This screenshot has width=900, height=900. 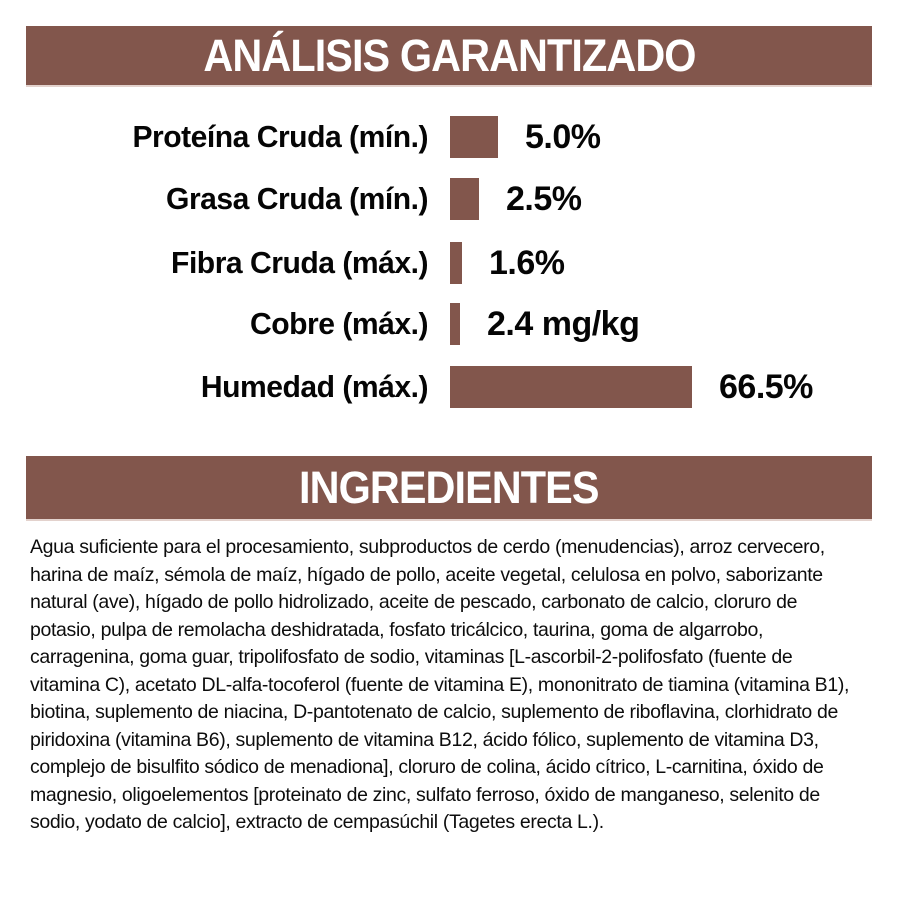 What do you see at coordinates (314, 386) in the screenshot?
I see `row-label: Humedad (máx.)` at bounding box center [314, 386].